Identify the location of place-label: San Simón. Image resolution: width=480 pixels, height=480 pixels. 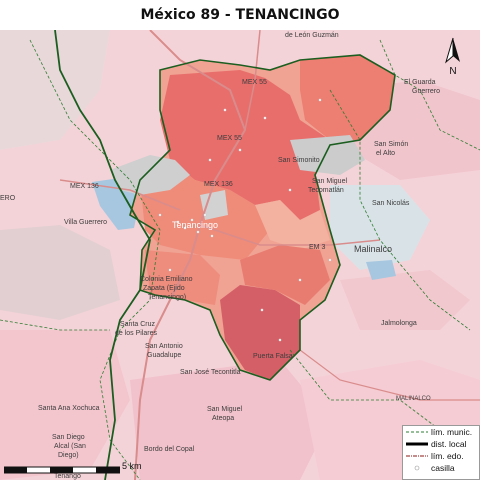
(391, 144).